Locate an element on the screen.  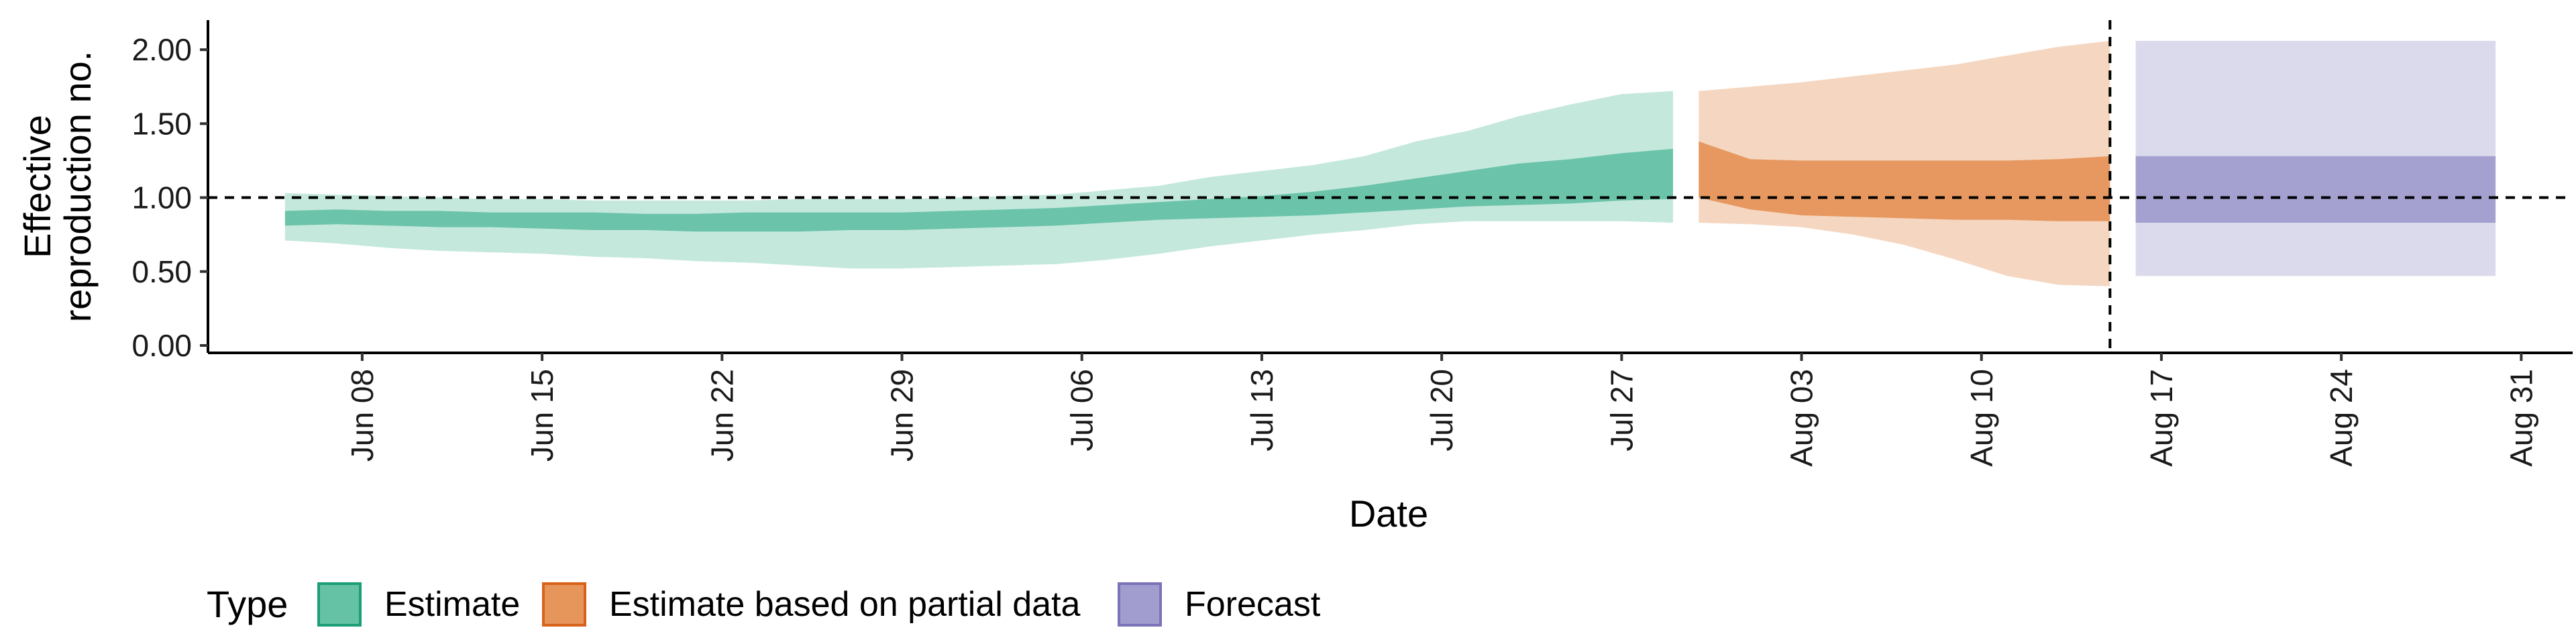
estimate-based-on-partial-data-inner-band is located at coordinates (1904, 181).